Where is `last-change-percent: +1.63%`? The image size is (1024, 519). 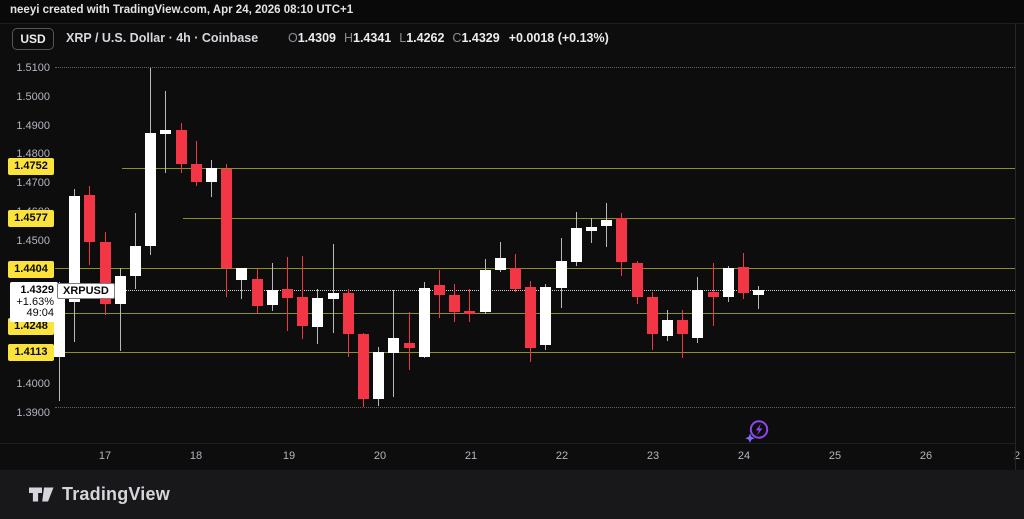 last-change-percent: +1.63% is located at coordinates (35, 301).